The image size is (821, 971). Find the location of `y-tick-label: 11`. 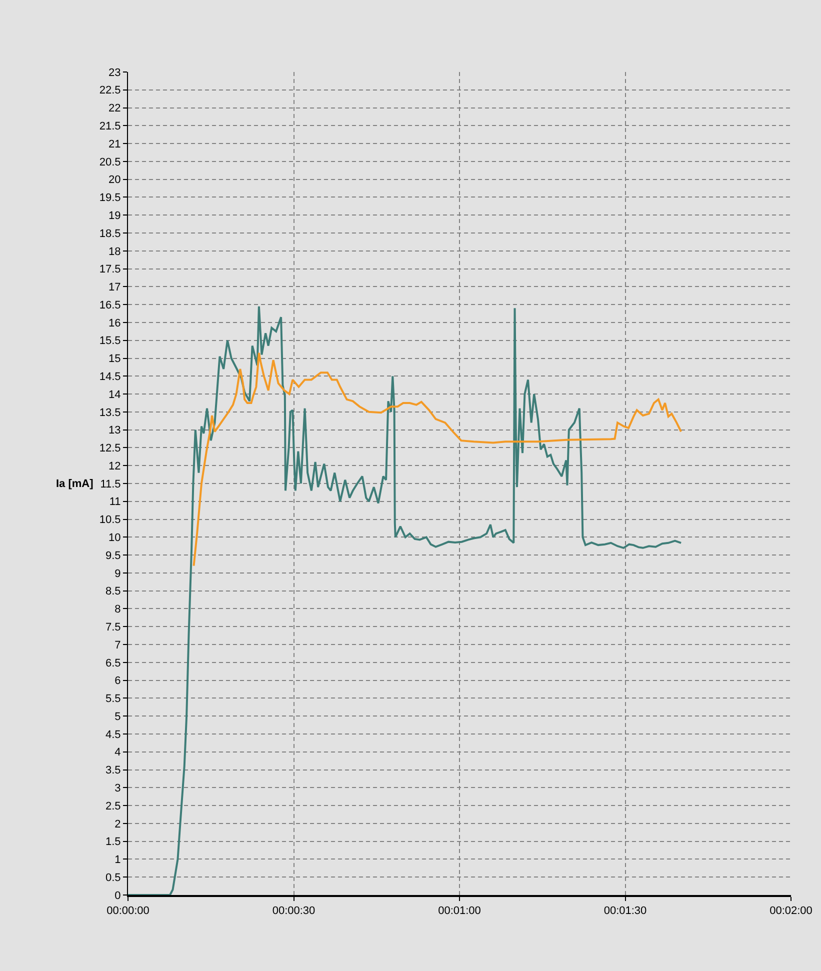

y-tick-label: 11 is located at coordinates (115, 502).